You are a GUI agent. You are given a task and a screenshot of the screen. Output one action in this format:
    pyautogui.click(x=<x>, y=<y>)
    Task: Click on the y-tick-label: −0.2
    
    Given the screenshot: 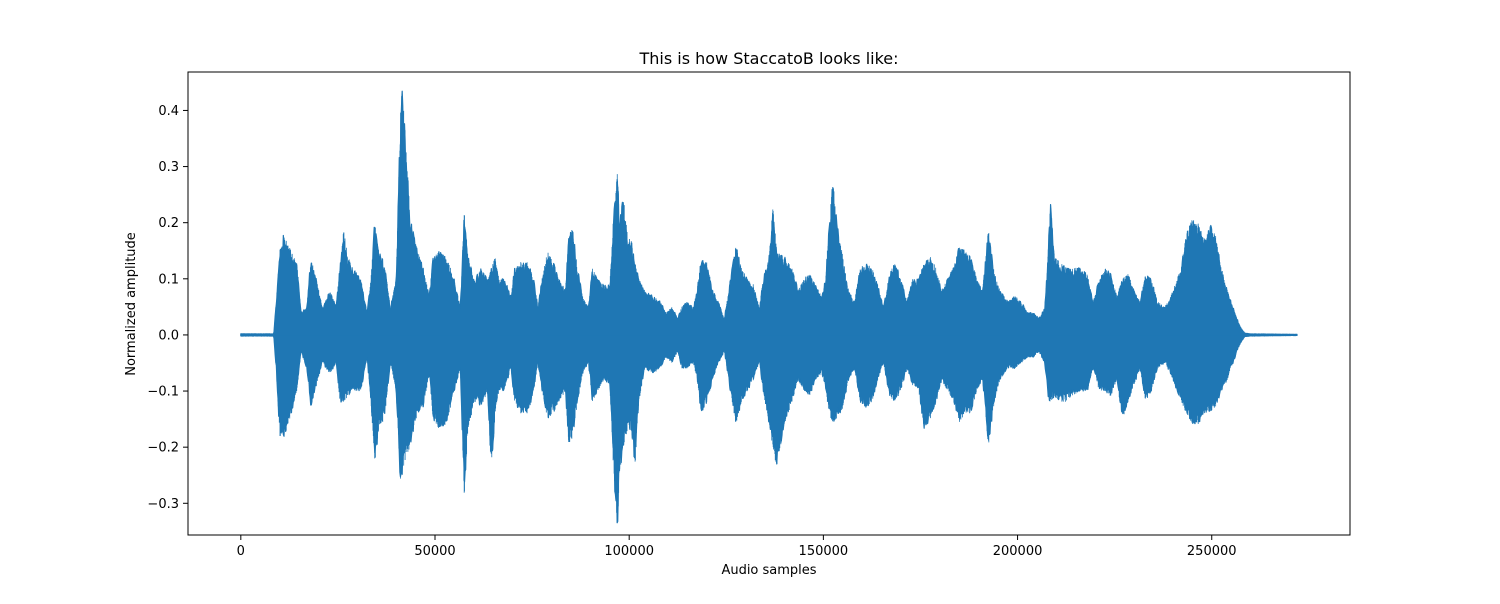 What is the action you would take?
    pyautogui.click(x=163, y=448)
    